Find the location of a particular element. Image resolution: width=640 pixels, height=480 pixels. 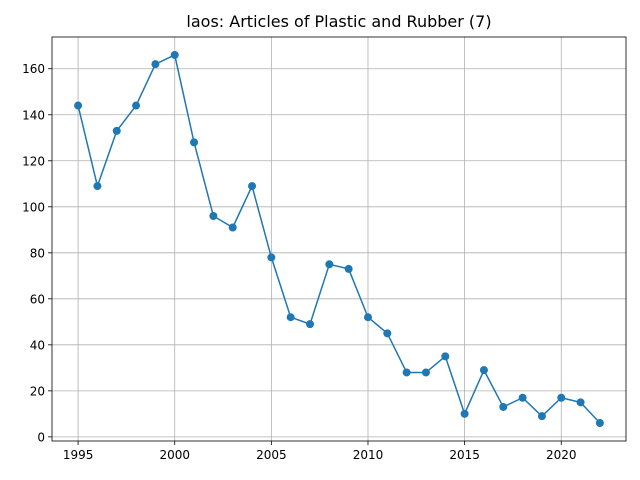

y-tick-label: 80 is located at coordinates (37, 253).